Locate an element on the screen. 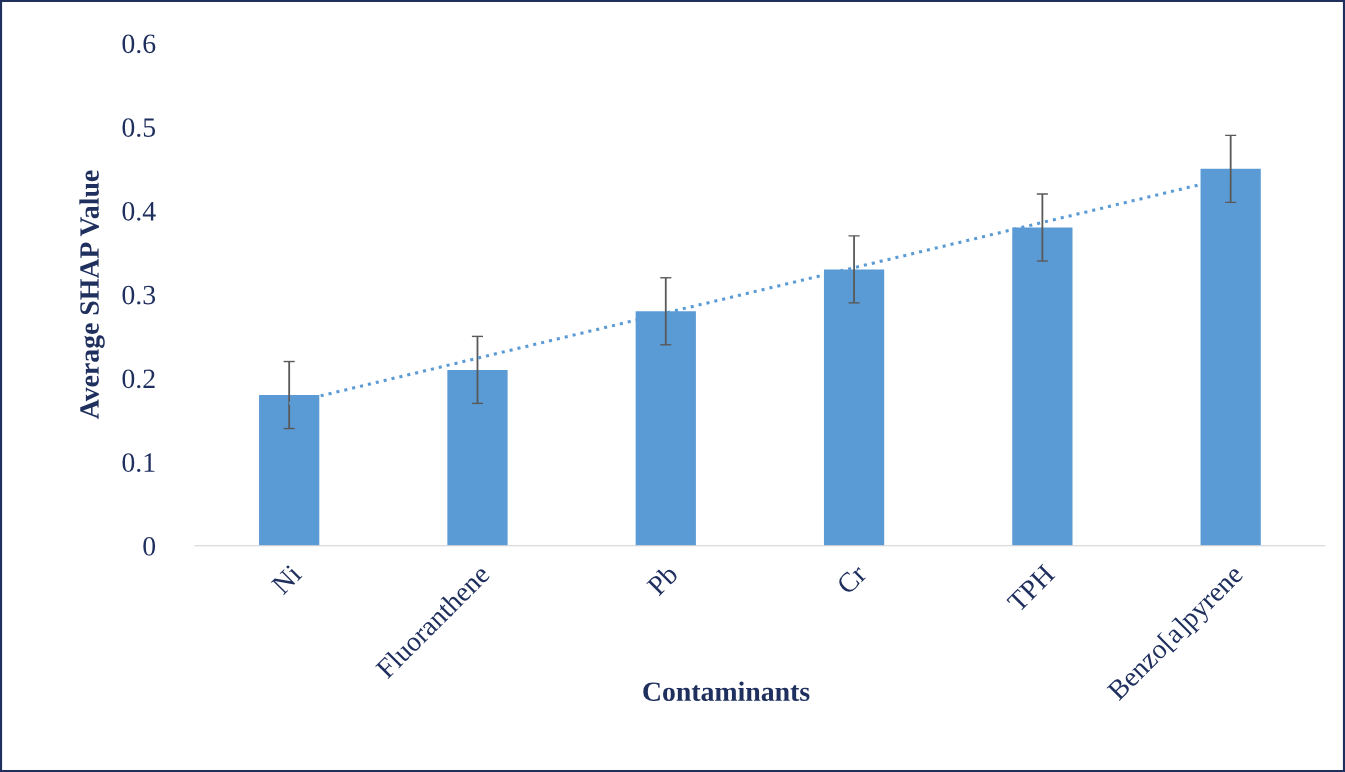  x-tick-label: Pb is located at coordinates (662, 580).